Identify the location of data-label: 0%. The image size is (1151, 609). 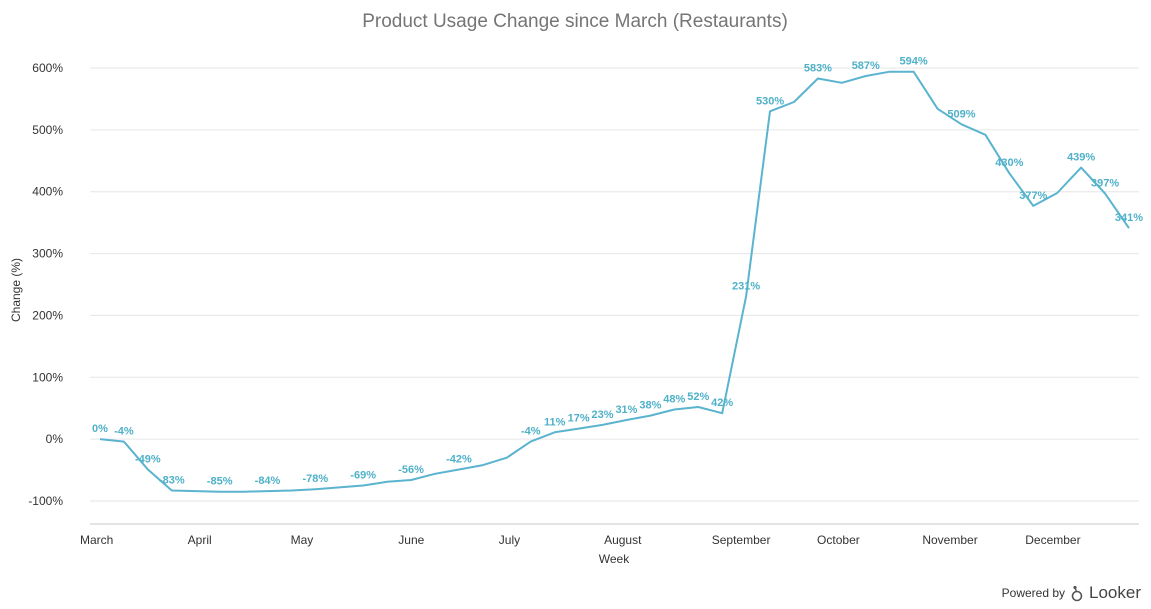
(100, 429).